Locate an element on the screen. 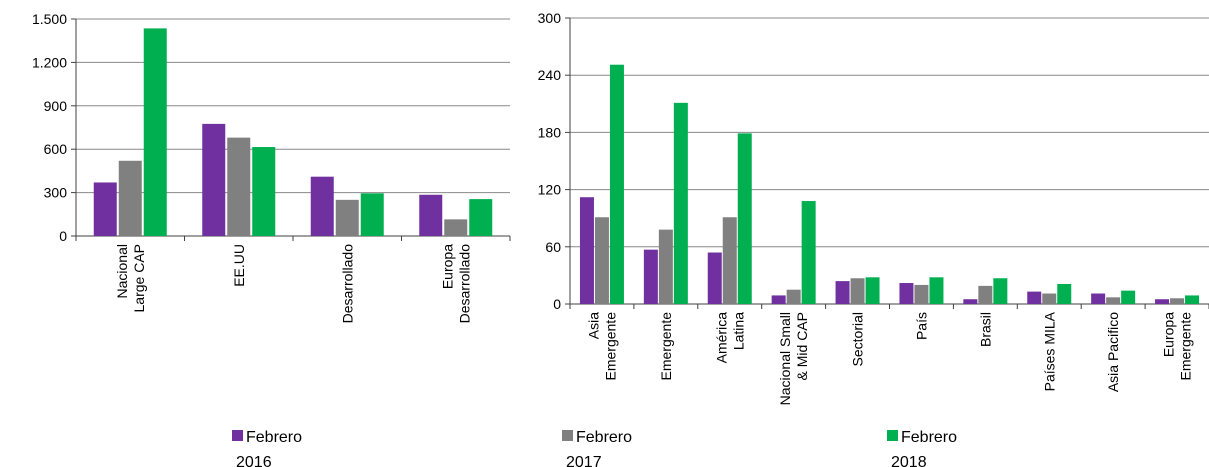  category-label: Sectorial is located at coordinates (858, 339).